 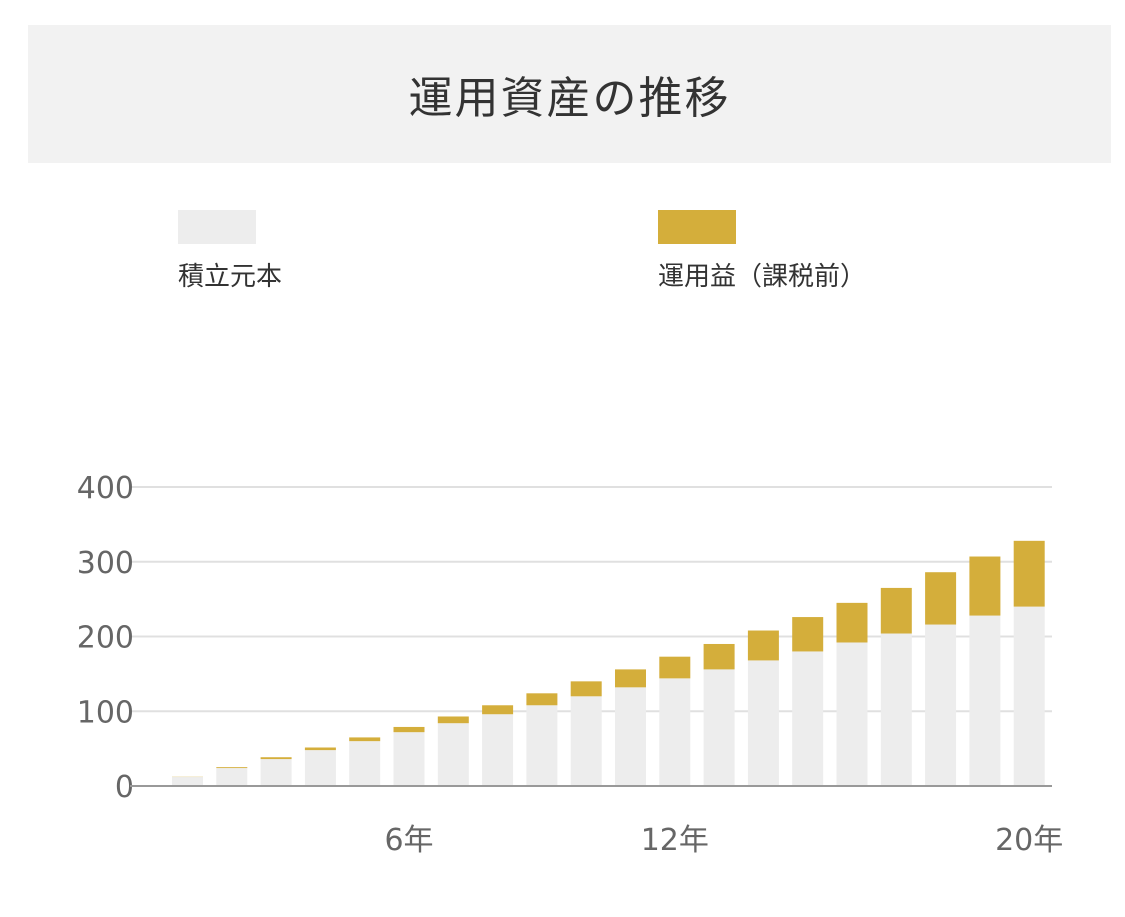 I want to click on y-tick-label-0: 0, so click(x=124, y=787).